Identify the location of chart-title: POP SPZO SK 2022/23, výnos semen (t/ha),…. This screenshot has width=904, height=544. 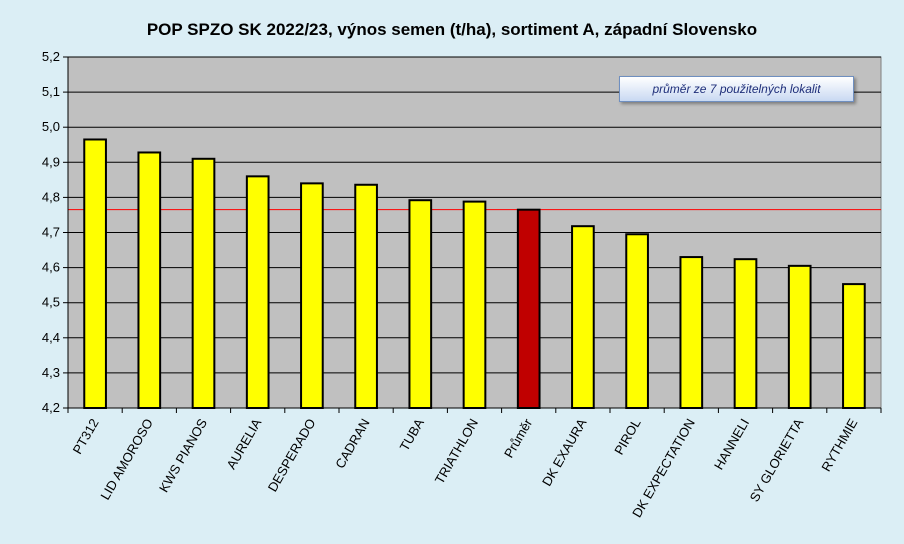
(452, 29).